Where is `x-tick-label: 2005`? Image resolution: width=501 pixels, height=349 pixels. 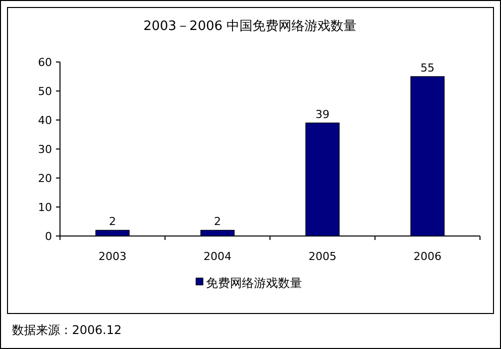
x-tick-label: 2005 is located at coordinates (322, 256).